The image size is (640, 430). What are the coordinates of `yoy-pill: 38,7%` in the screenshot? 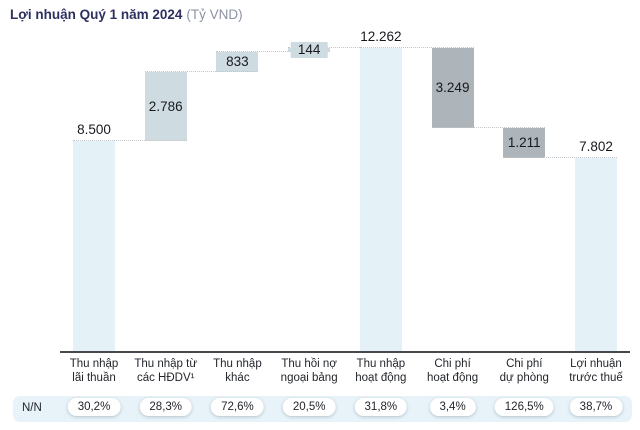 It's located at (596, 407).